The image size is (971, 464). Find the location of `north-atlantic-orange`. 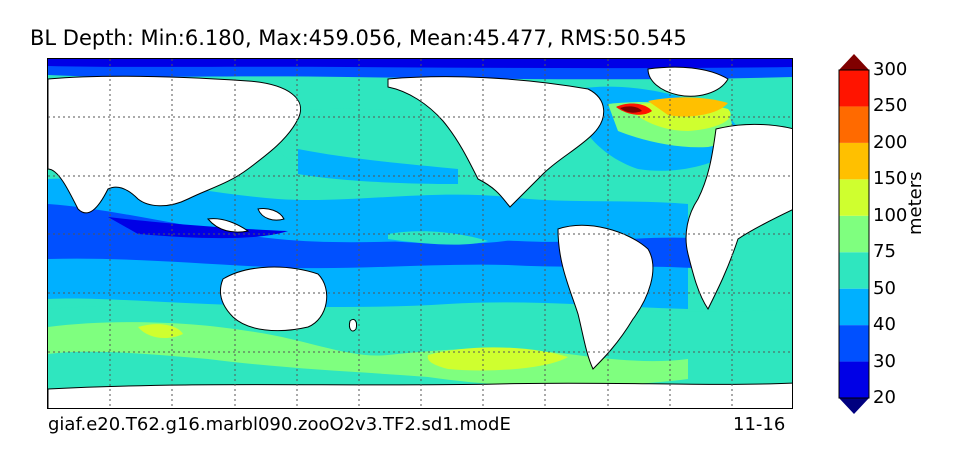

north-atlantic-orange is located at coordinates (688, 107).